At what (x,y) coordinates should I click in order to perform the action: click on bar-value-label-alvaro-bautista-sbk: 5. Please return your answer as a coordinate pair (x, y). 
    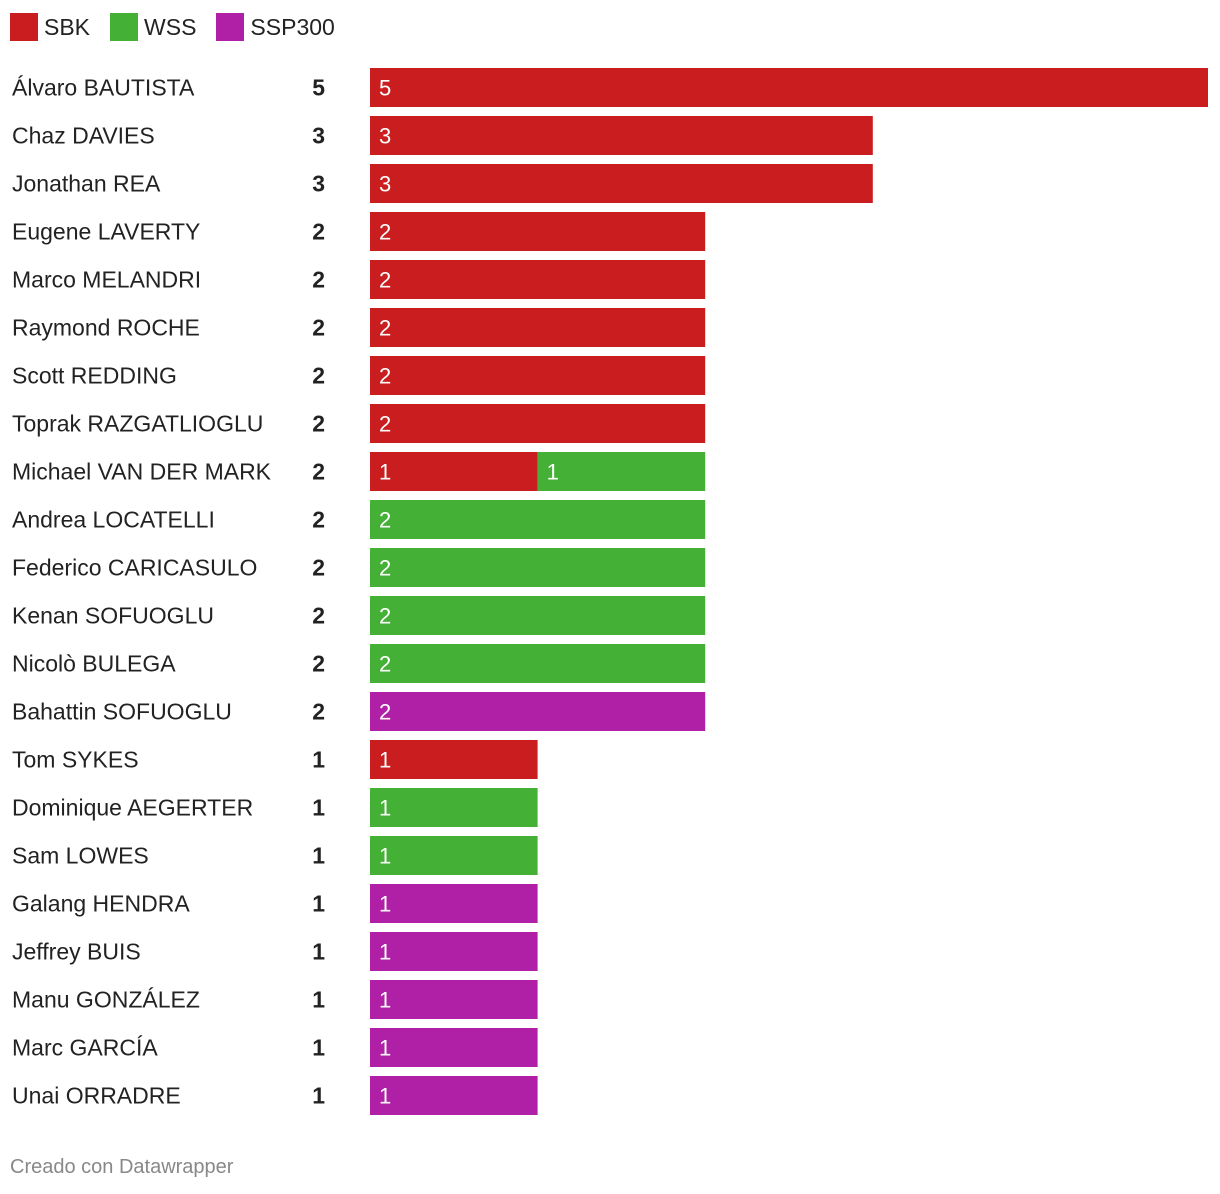
    Looking at the image, I should click on (385, 88).